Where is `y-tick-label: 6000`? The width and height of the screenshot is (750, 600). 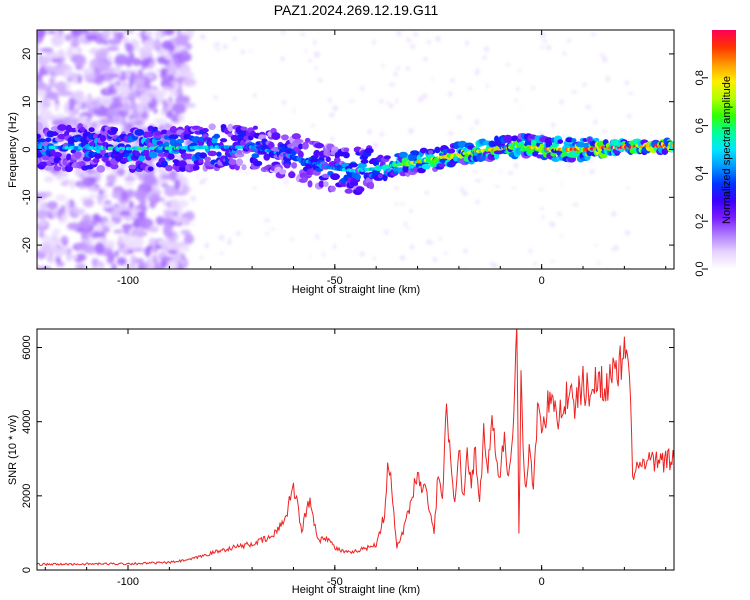 y-tick-label: 6000 is located at coordinates (27, 347).